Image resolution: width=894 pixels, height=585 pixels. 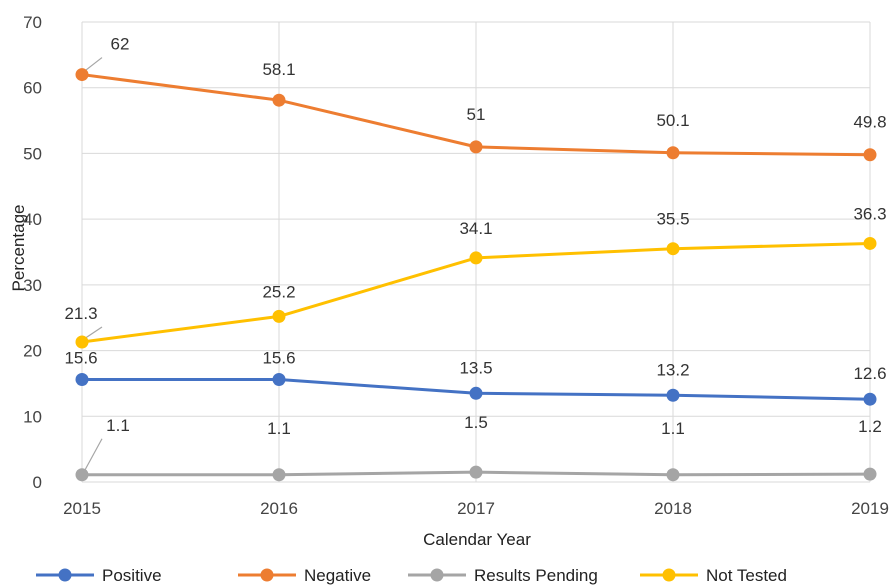 I want to click on y-axis-title: Percentage, so click(x=18, y=248).